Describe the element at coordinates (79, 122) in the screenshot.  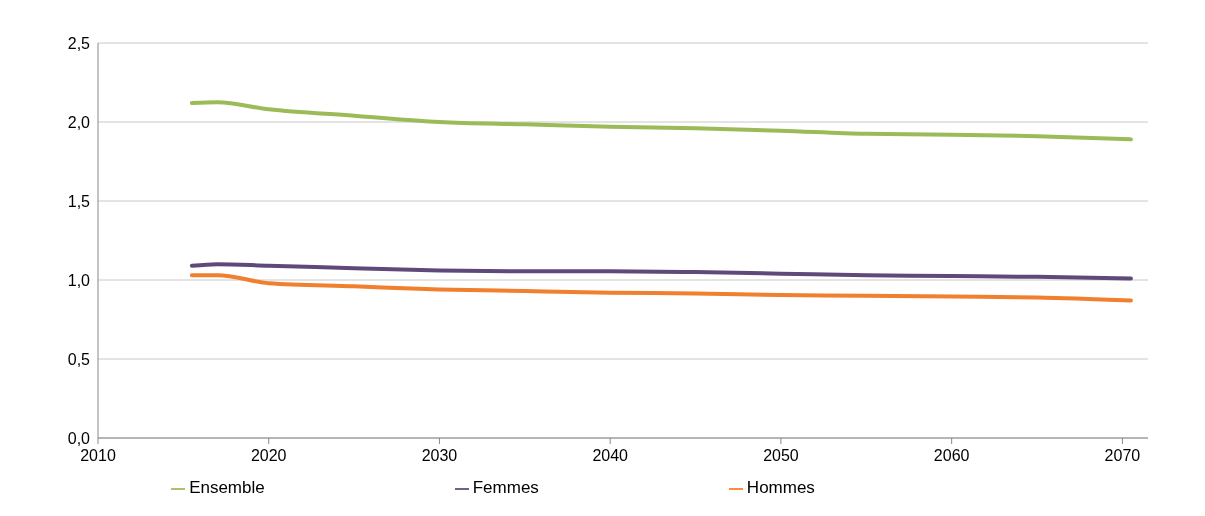
I see `y-tick-label: 2,0` at that location.